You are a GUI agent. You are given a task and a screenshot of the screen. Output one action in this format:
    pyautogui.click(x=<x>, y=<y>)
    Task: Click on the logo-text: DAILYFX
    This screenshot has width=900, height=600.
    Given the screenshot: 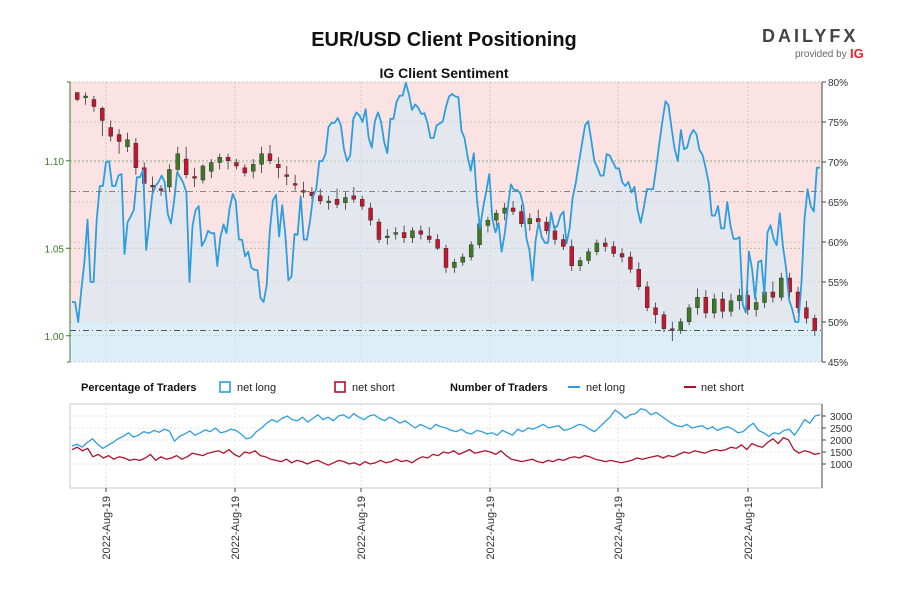 What is the action you would take?
    pyautogui.click(x=810, y=36)
    